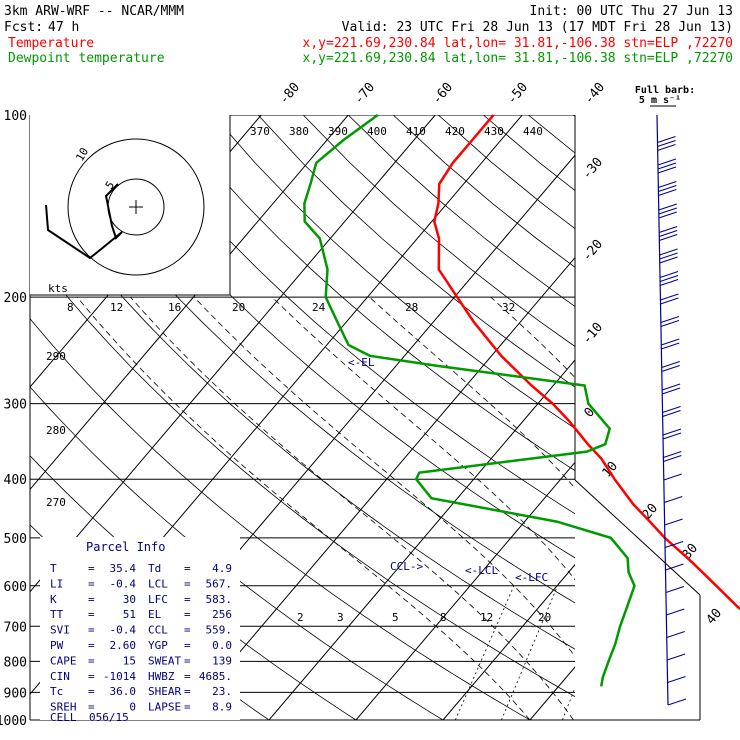 The height and width of the screenshot is (740, 740). What do you see at coordinates (56, 691) in the screenshot?
I see `parcel-key: Tc` at bounding box center [56, 691].